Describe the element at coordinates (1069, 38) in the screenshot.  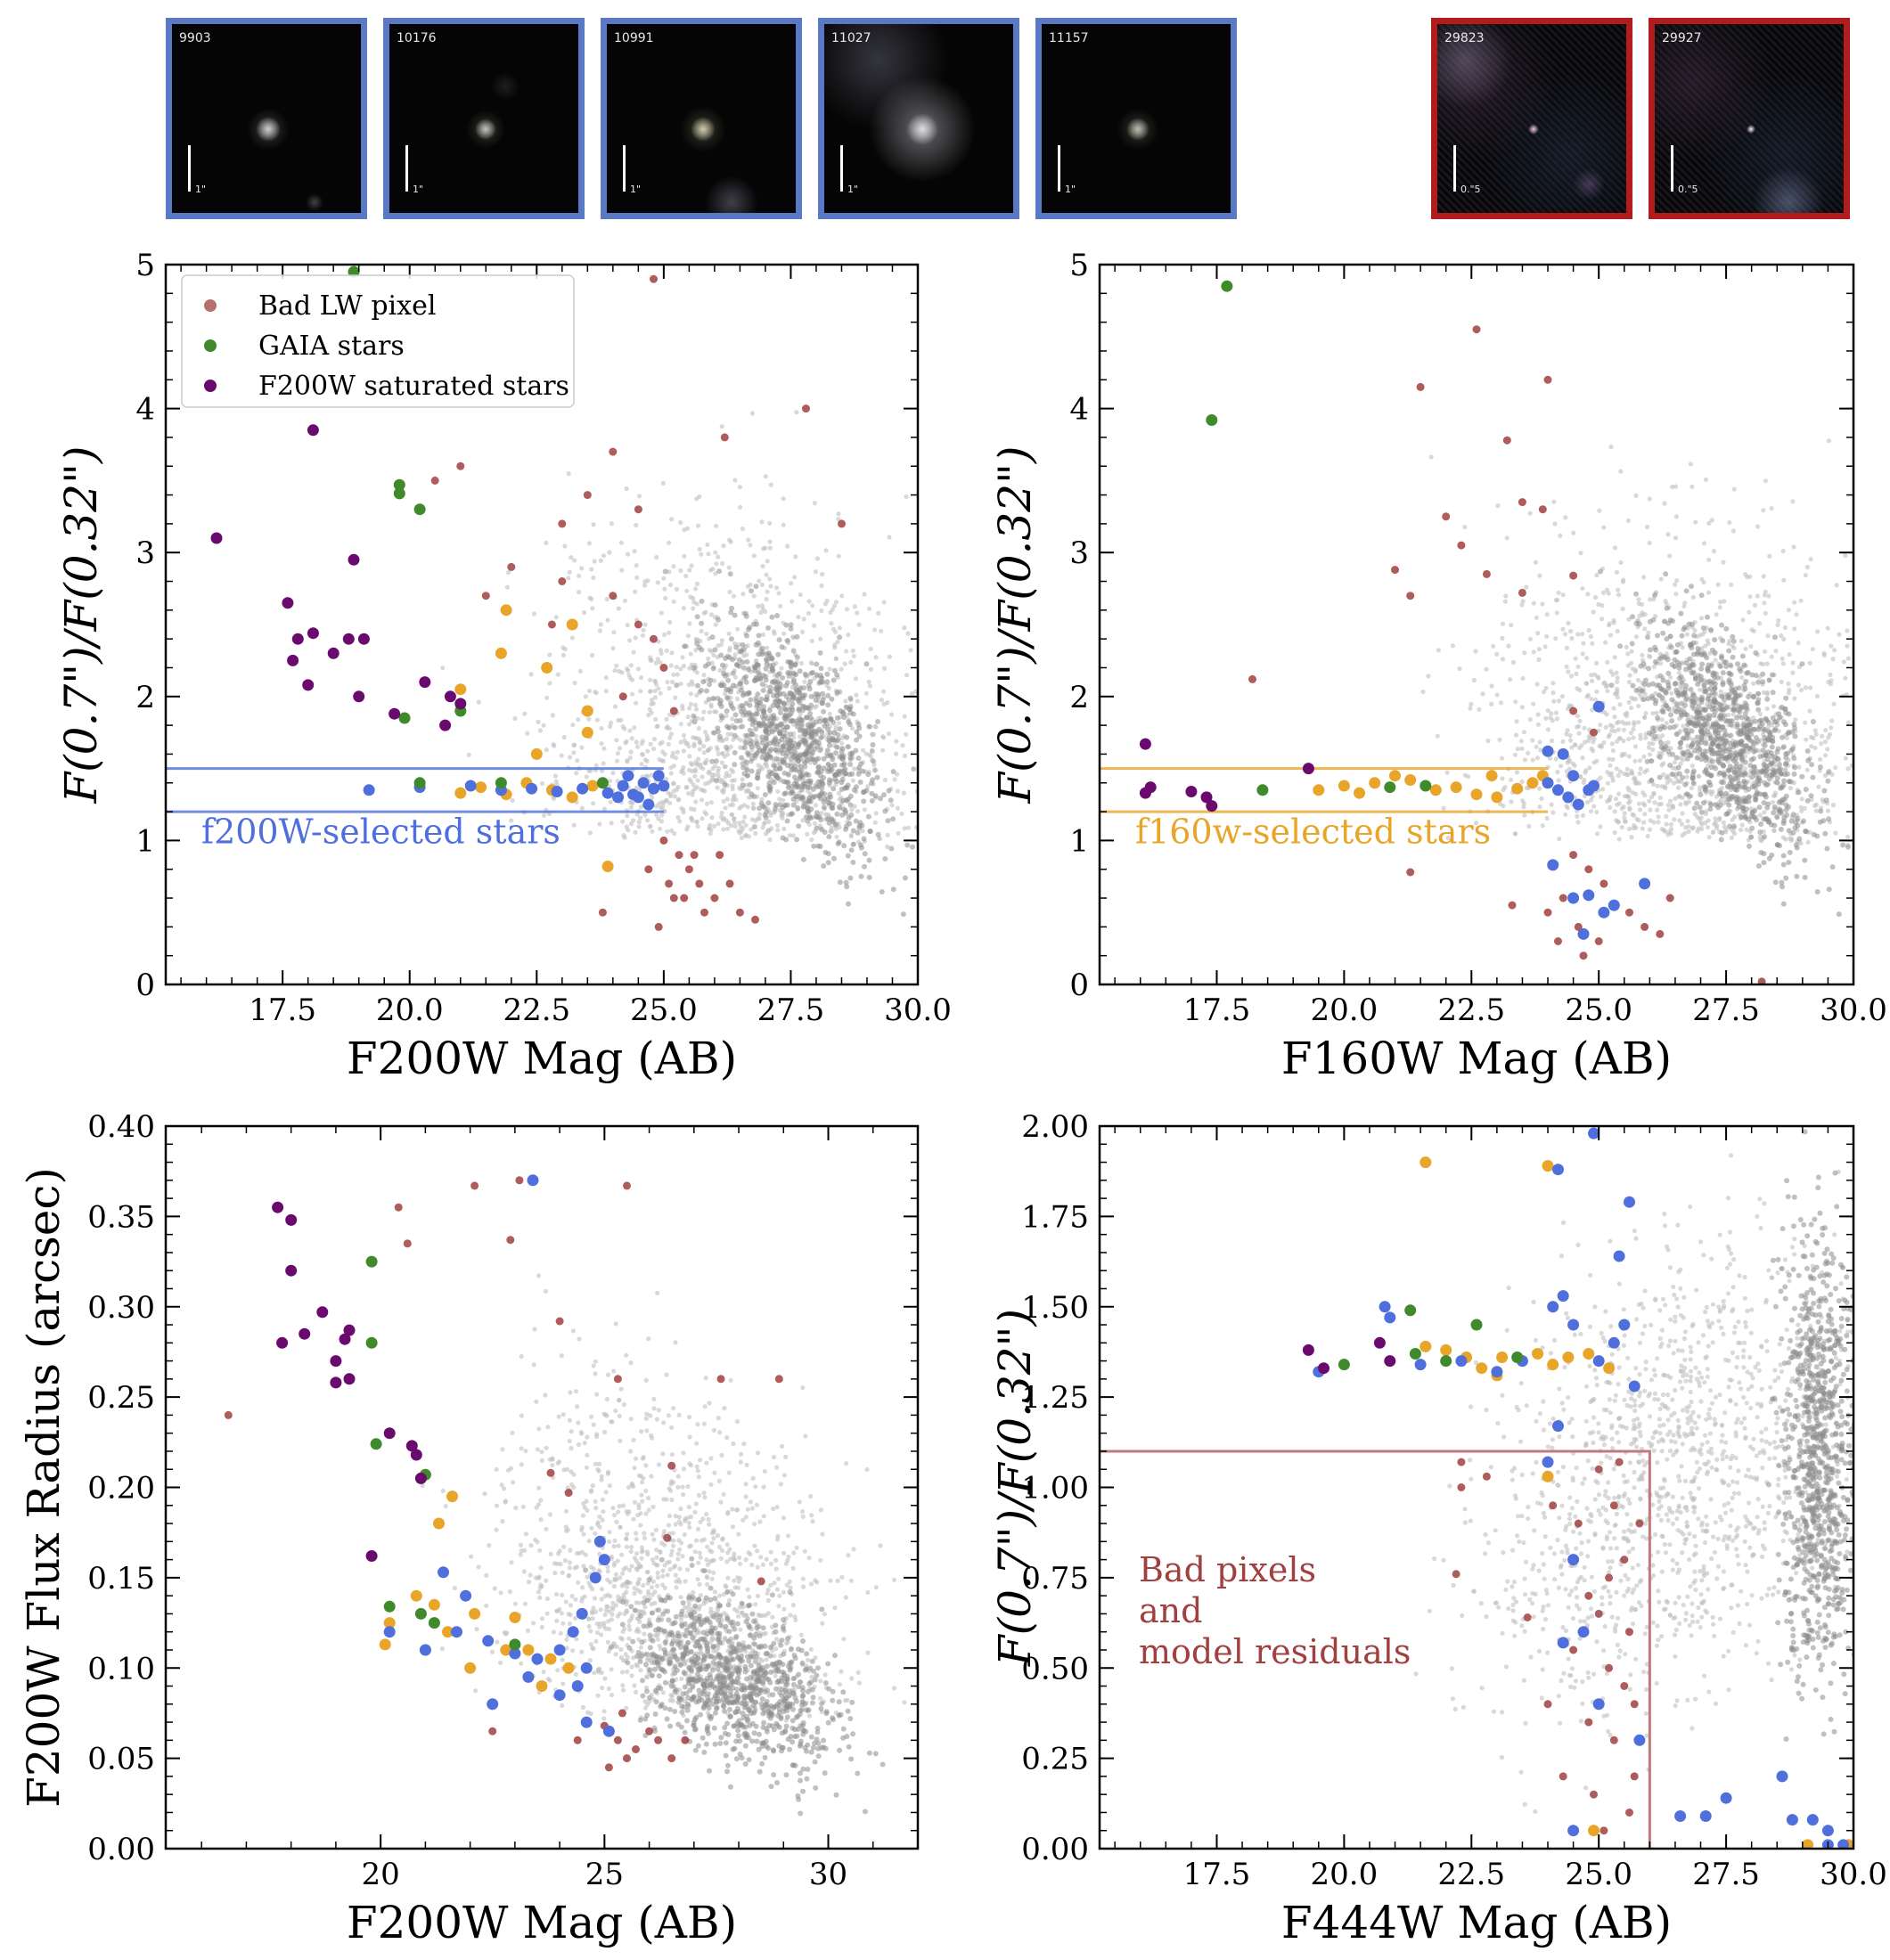
I see `stamp-id-label: 11157` at that location.